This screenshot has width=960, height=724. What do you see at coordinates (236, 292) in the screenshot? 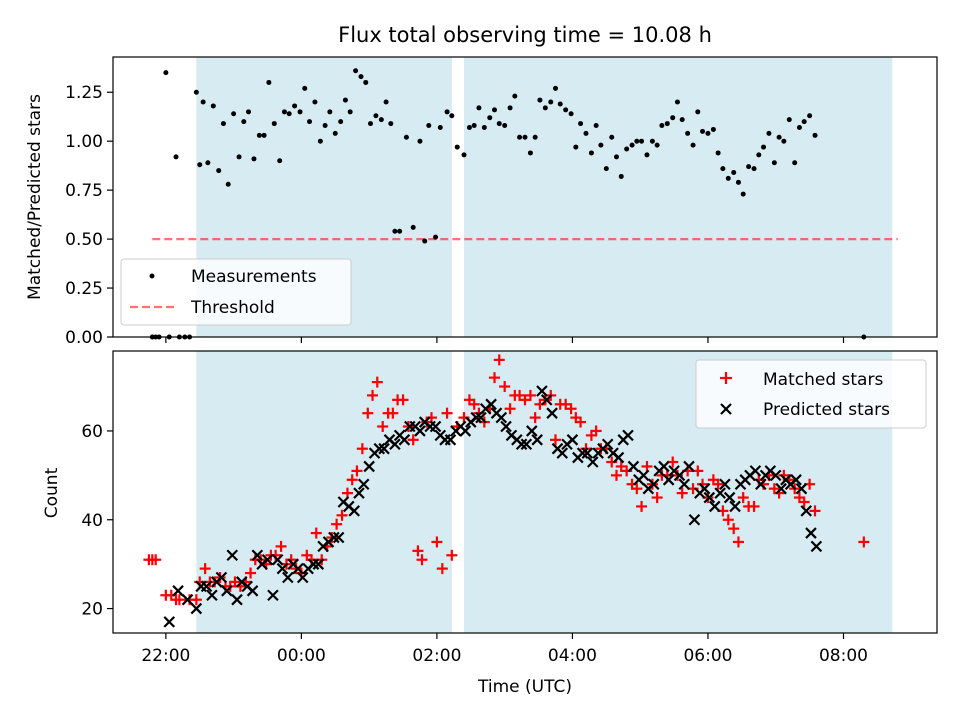
I see `top-legend: Measurements Threshold` at bounding box center [236, 292].